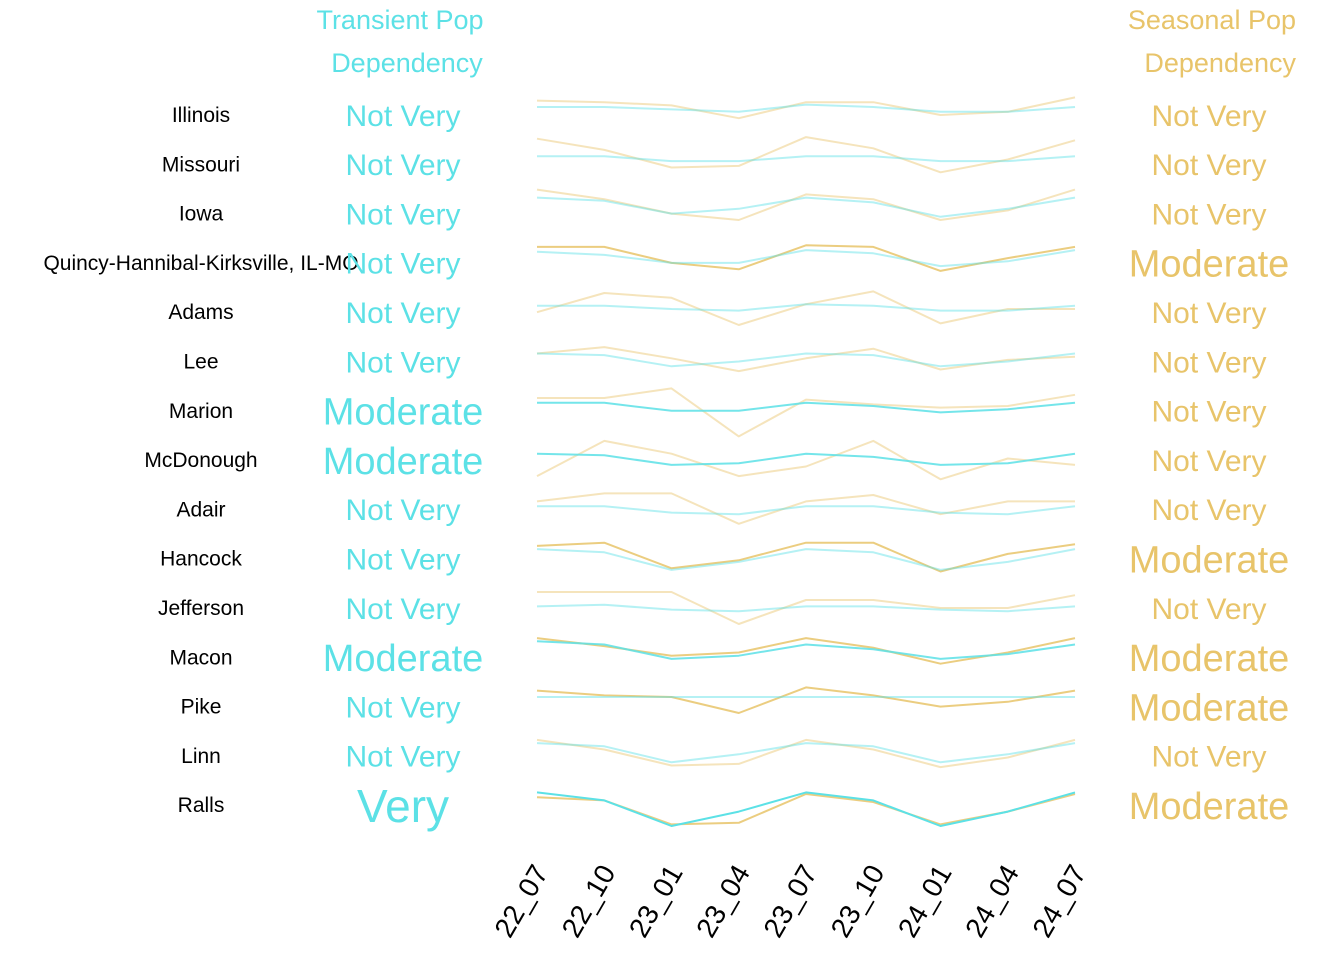 This screenshot has width=1344, height=960. What do you see at coordinates (200, 657) in the screenshot?
I see `region-label: Macon` at bounding box center [200, 657].